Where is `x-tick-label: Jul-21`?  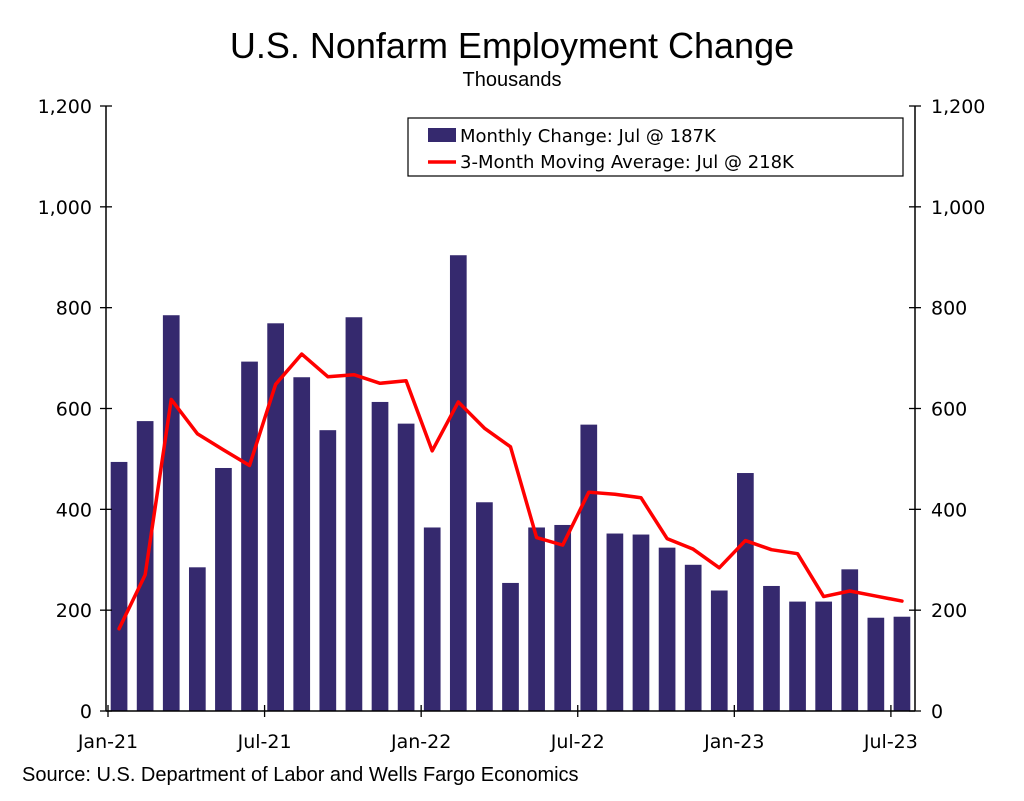 x-tick-label: Jul-21 is located at coordinates (264, 742).